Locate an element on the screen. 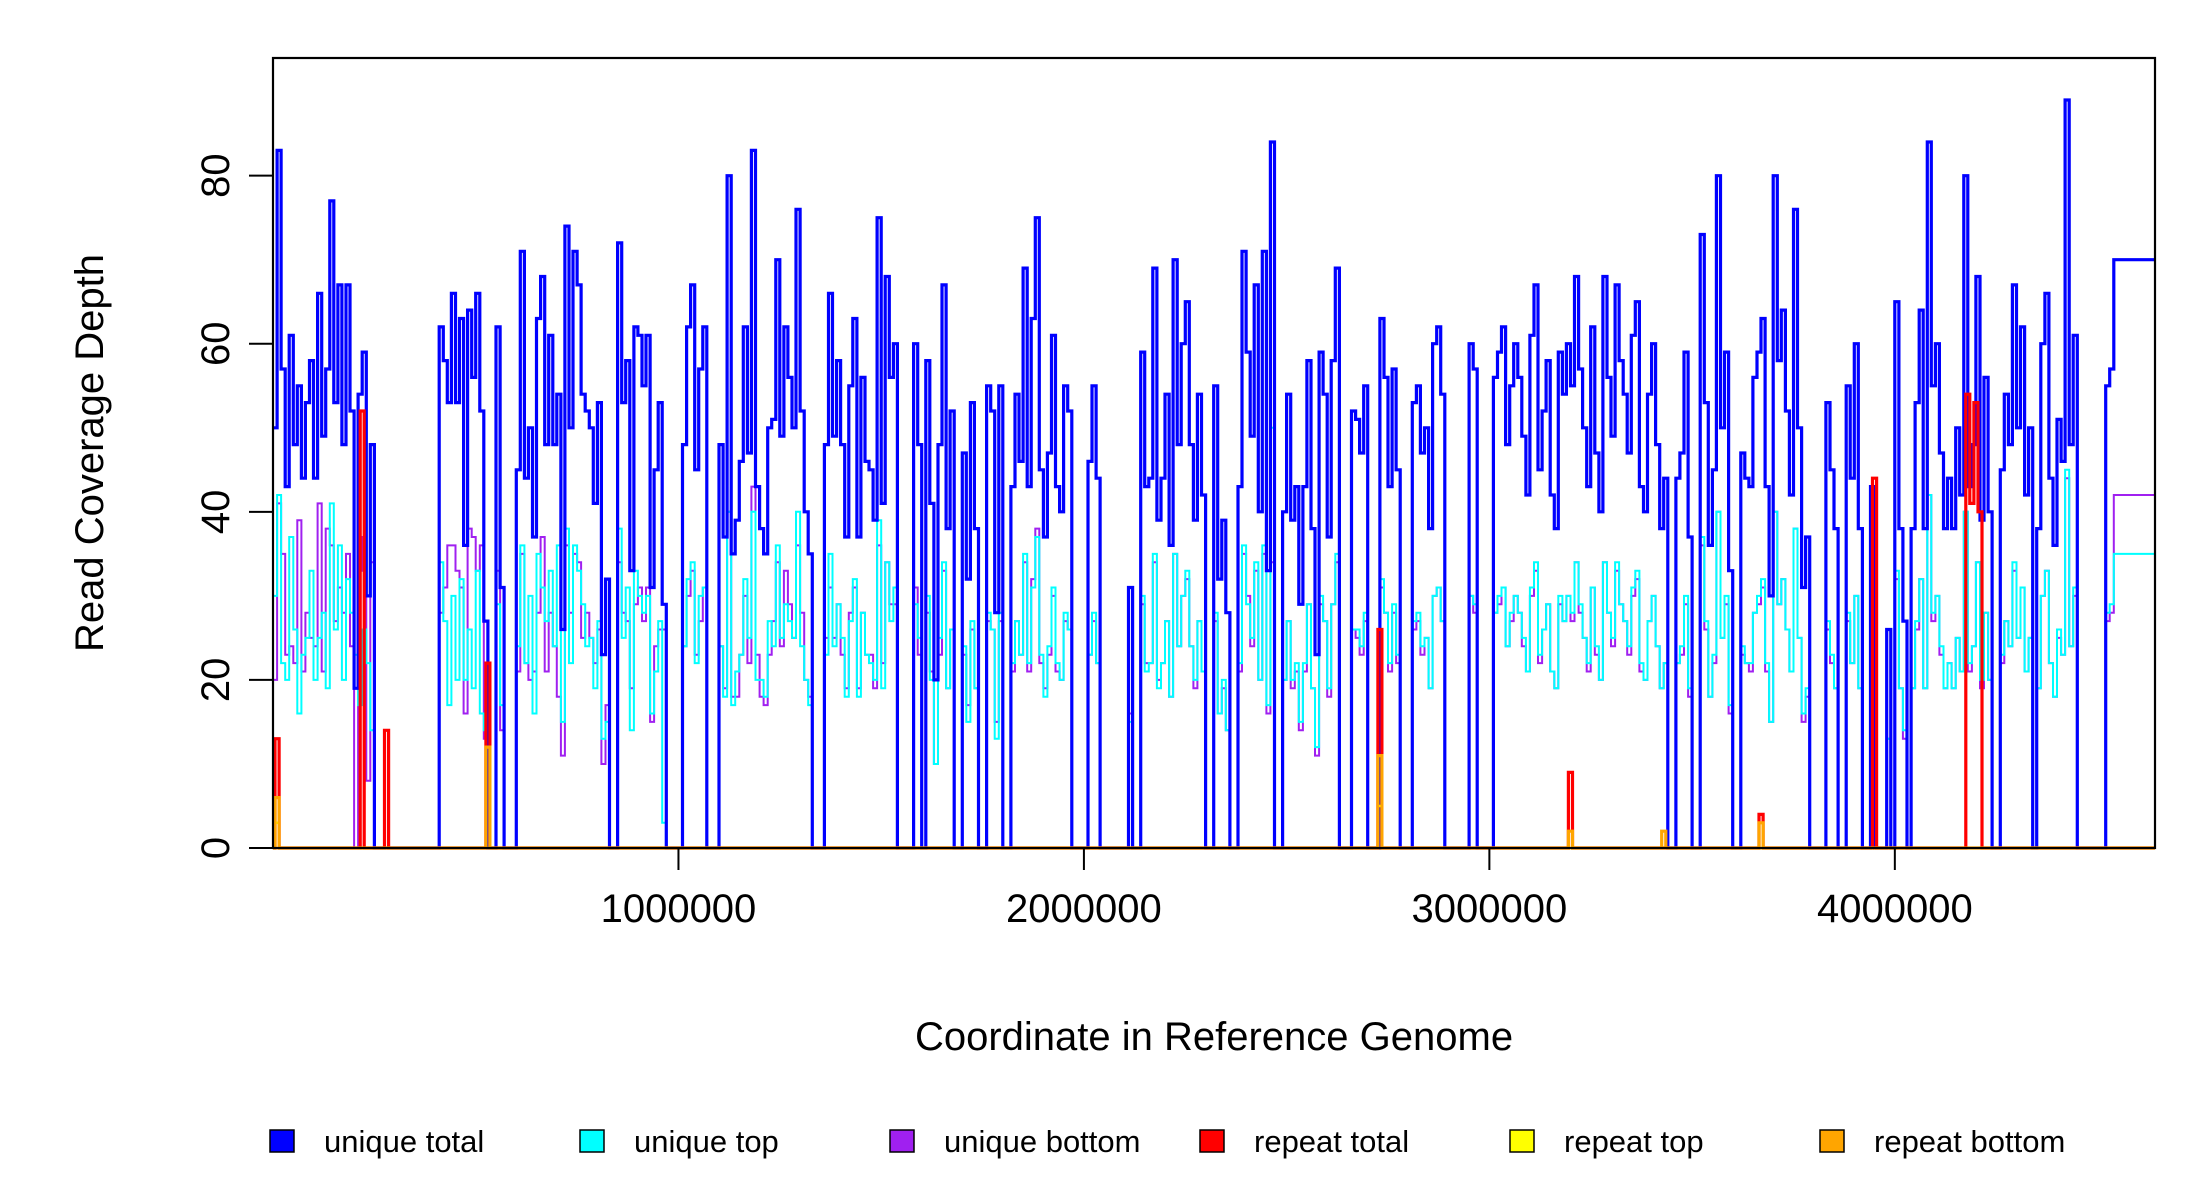 Image resolution: width=2200 pixels, height=1200 pixels. x-tick-label: 3000000 is located at coordinates (1490, 909).